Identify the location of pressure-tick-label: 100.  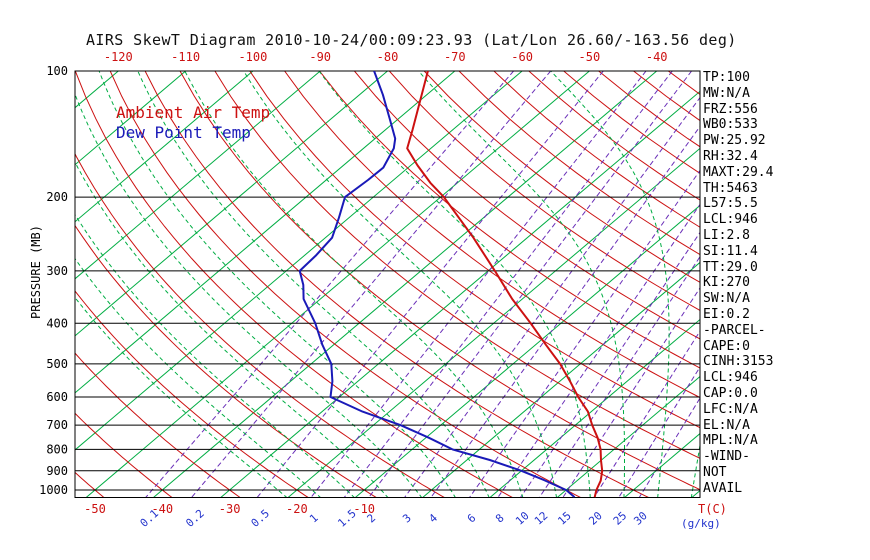
(57, 71).